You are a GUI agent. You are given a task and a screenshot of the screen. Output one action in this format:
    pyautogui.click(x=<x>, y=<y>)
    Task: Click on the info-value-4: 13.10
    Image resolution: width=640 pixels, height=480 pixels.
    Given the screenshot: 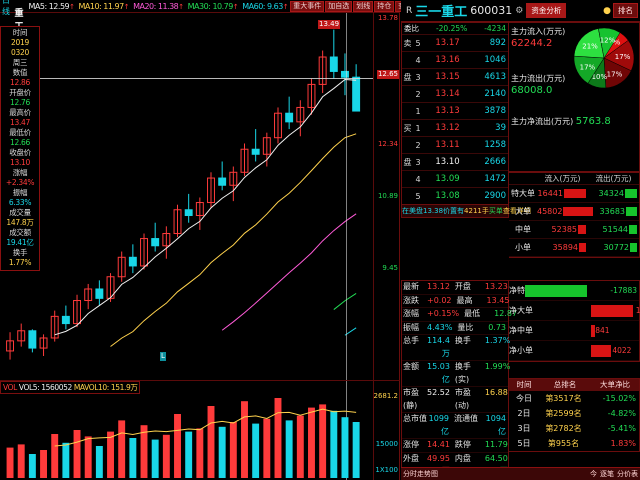 What is the action you would take?
    pyautogui.click(x=20, y=162)
    